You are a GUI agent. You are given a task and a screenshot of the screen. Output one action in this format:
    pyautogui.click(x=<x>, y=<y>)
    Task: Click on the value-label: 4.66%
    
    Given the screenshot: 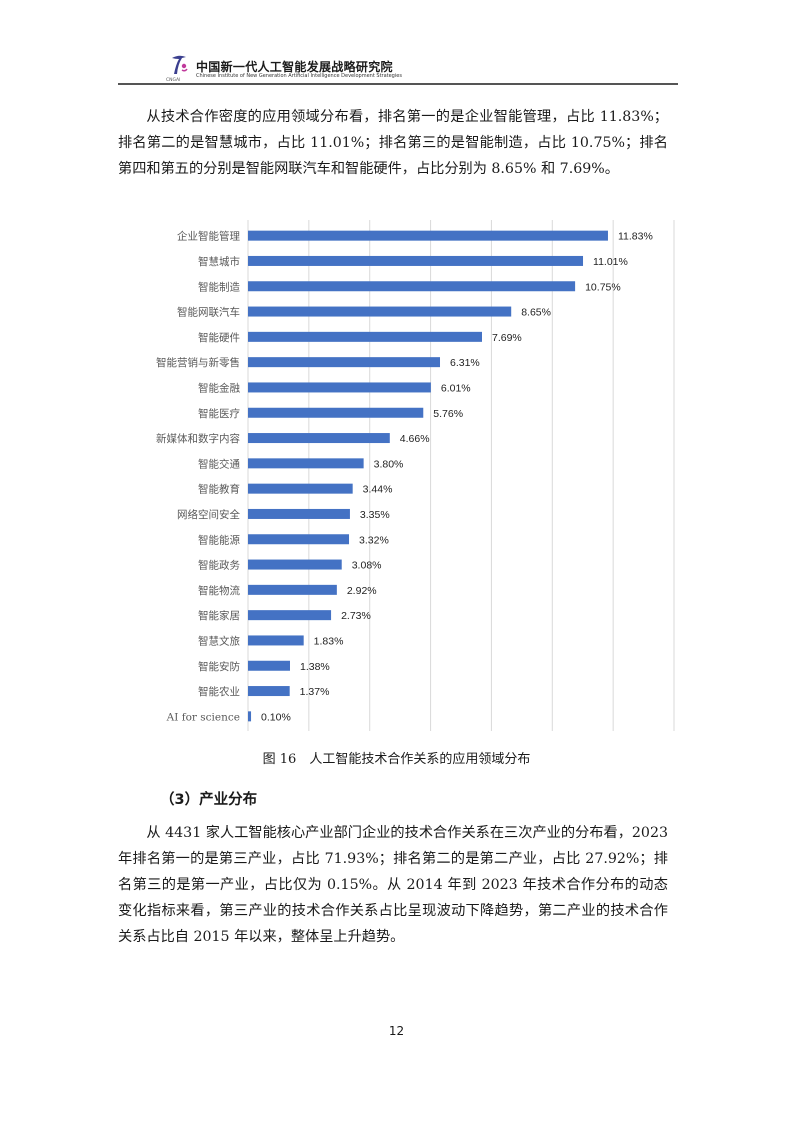 What is the action you would take?
    pyautogui.click(x=415, y=439)
    